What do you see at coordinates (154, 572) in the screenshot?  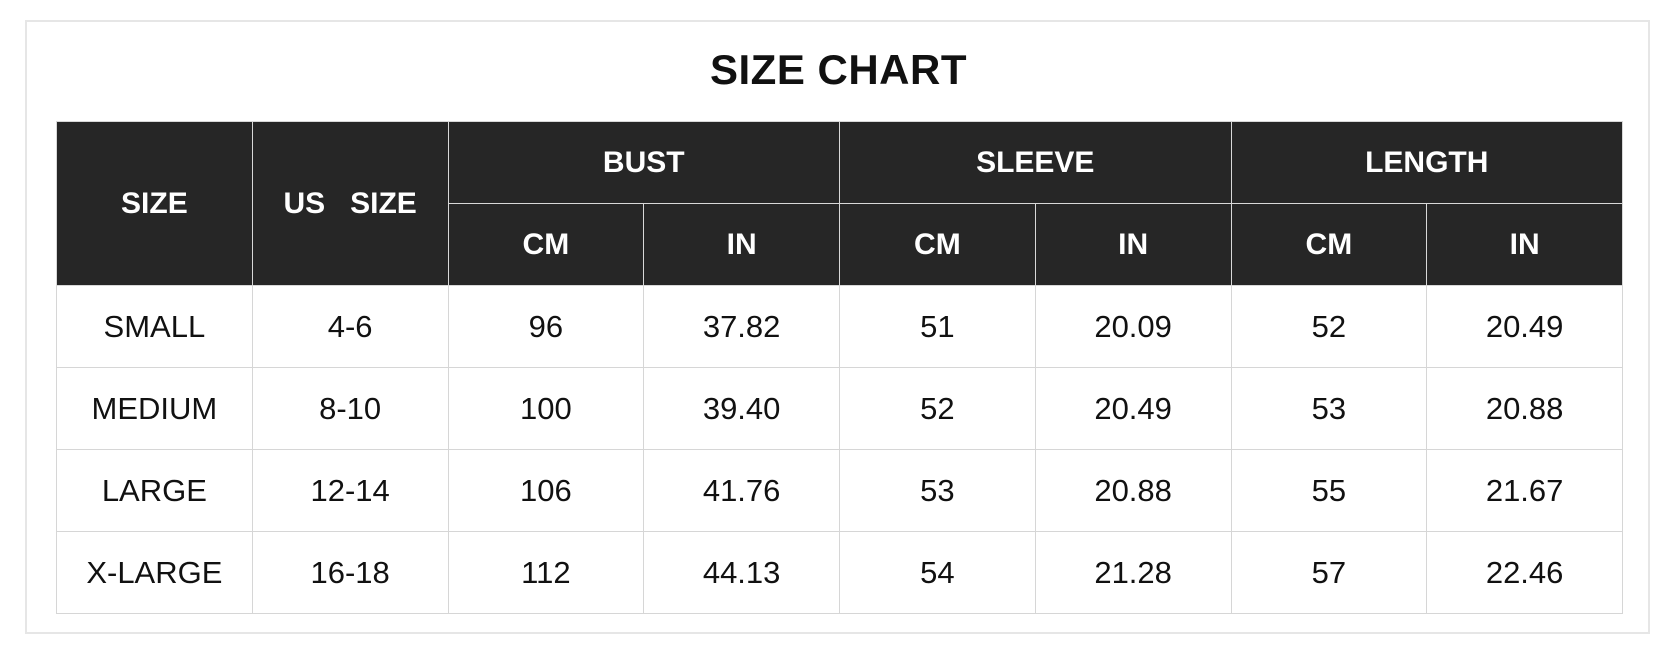 I see `cell-size: X-LARGE` at bounding box center [154, 572].